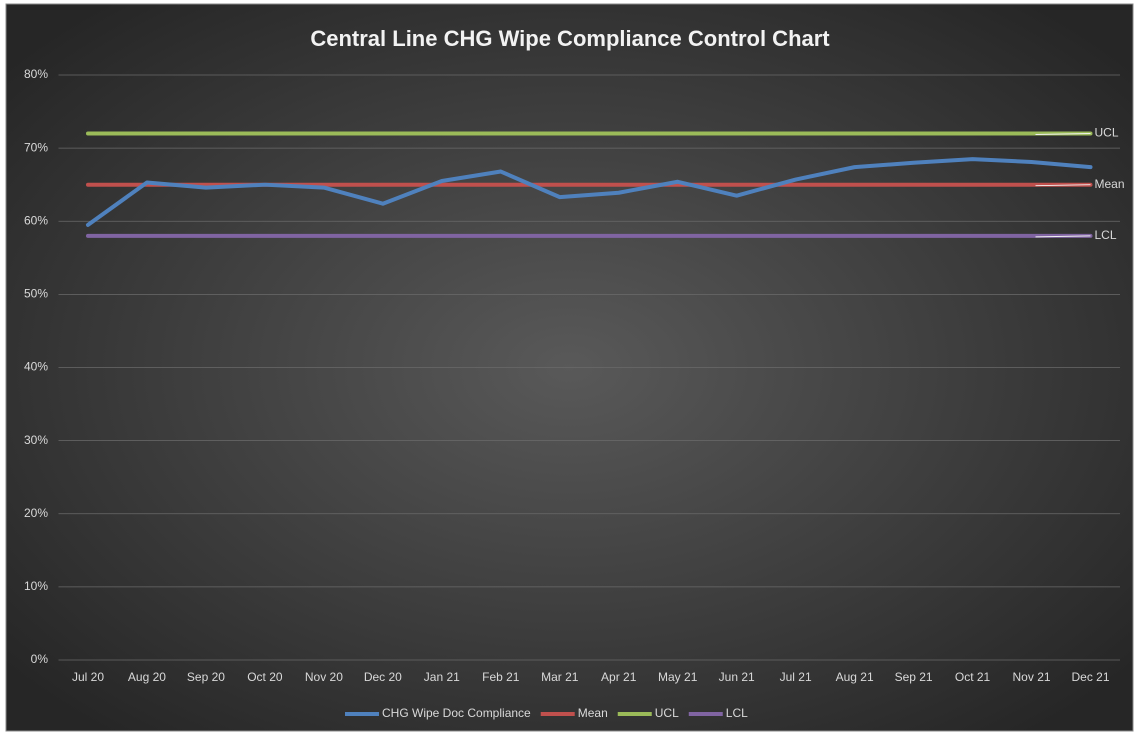  What do you see at coordinates (36, 74) in the screenshot?
I see `y-tick-label: 80%` at bounding box center [36, 74].